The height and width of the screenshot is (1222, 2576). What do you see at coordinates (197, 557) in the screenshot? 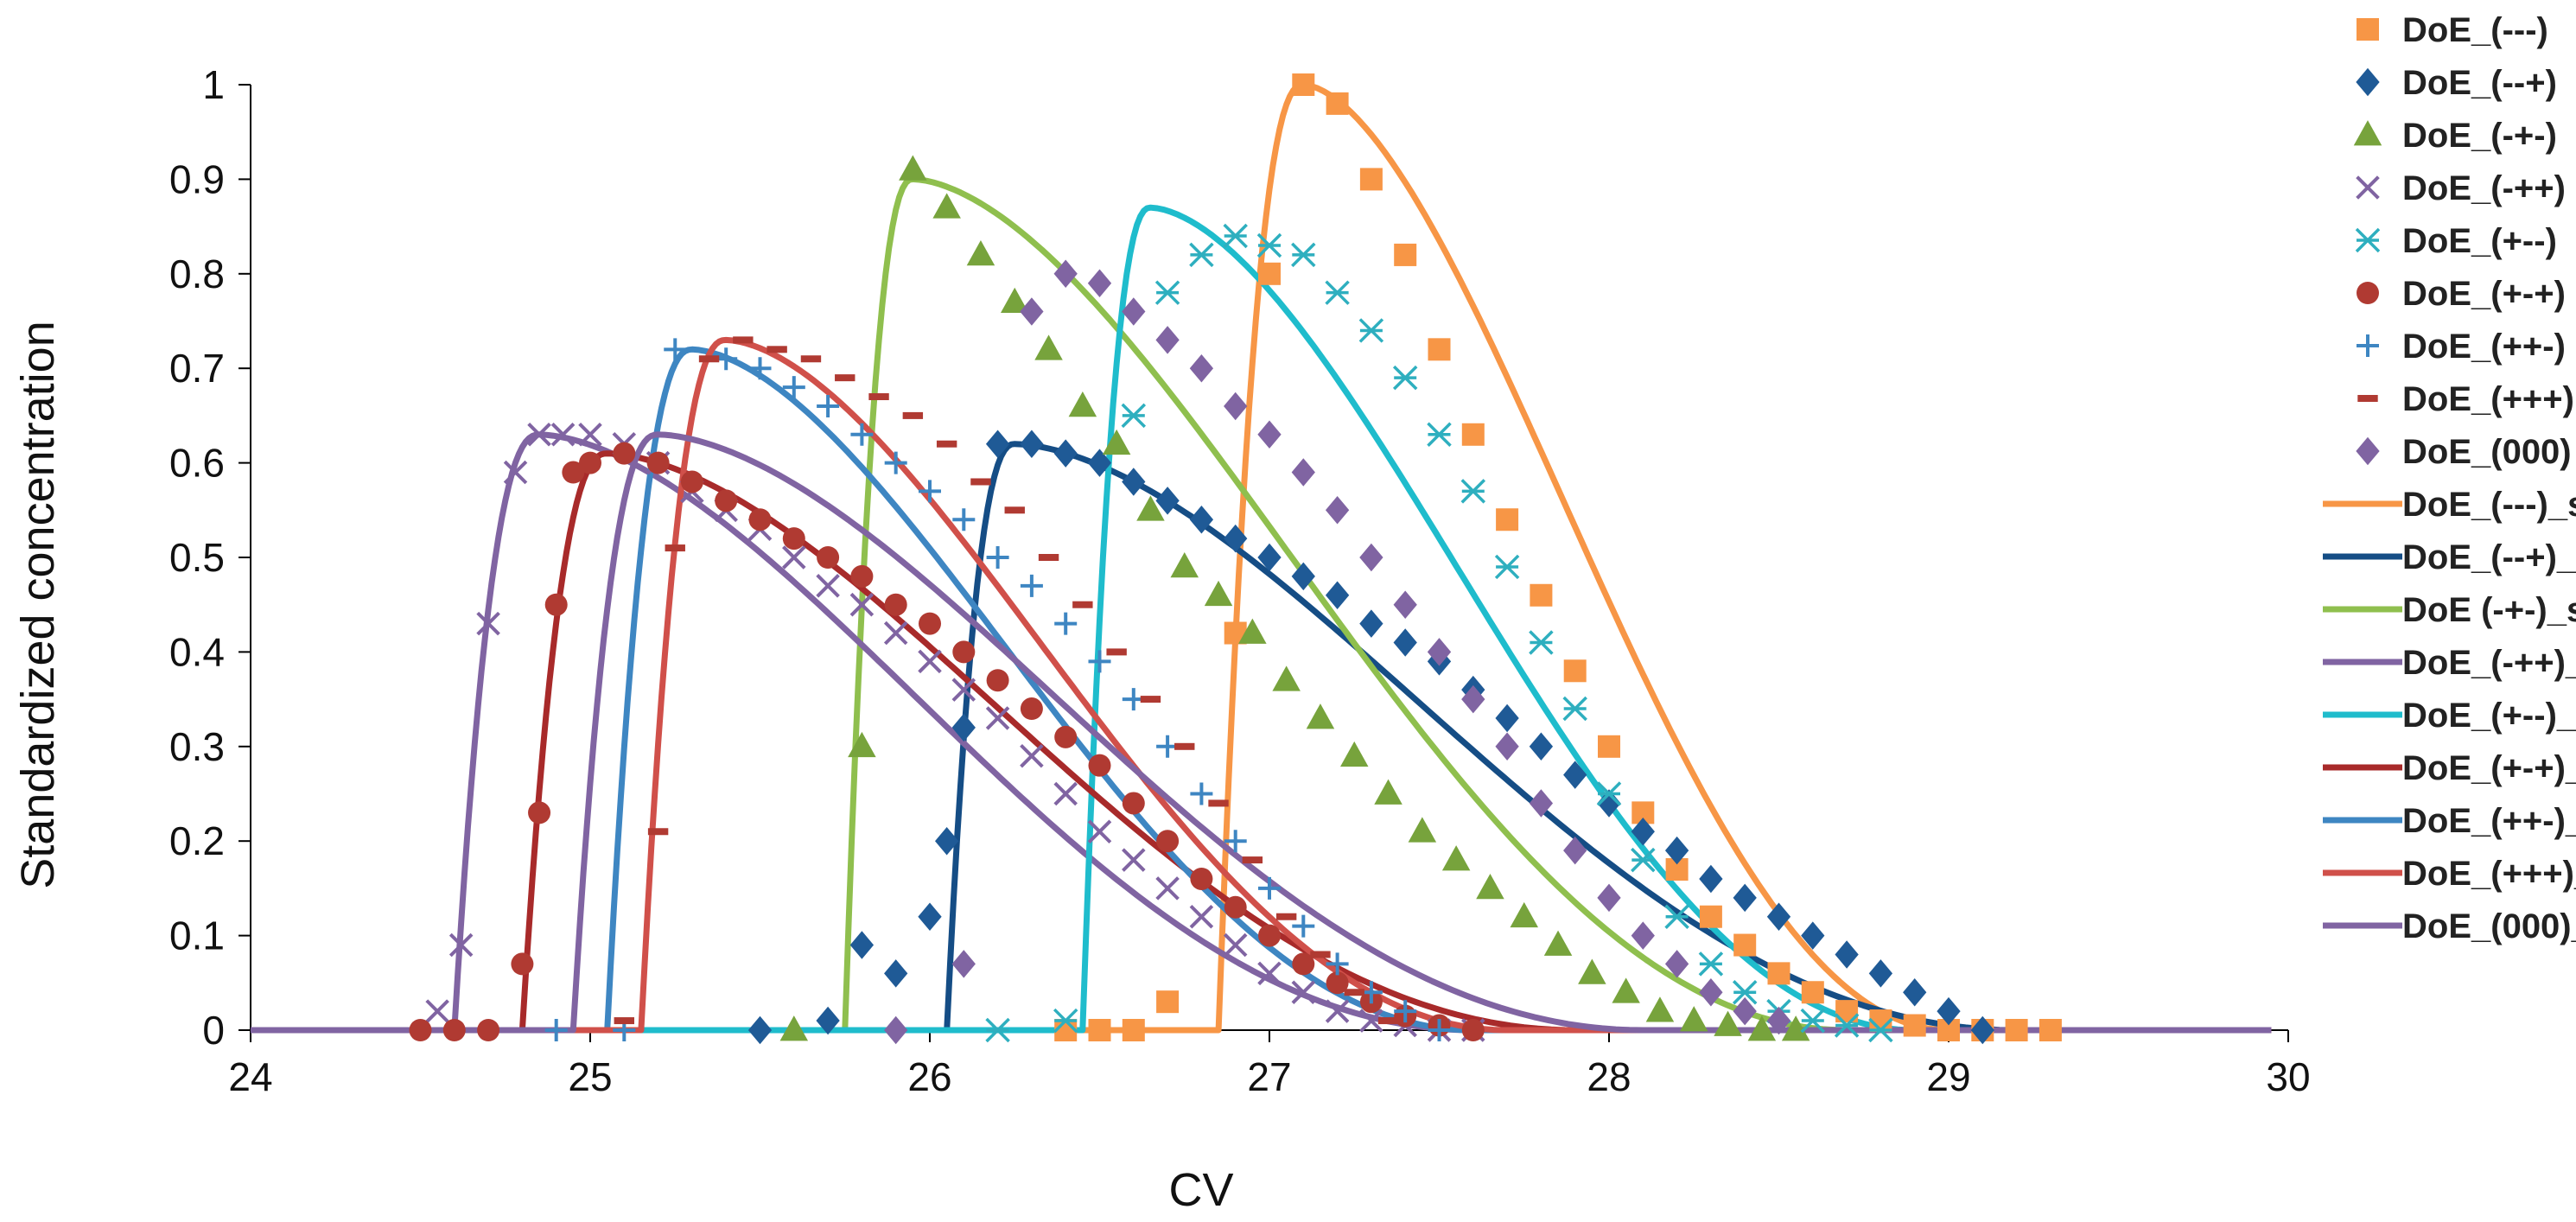
I see `y-tick-label: 0.5` at bounding box center [197, 557].